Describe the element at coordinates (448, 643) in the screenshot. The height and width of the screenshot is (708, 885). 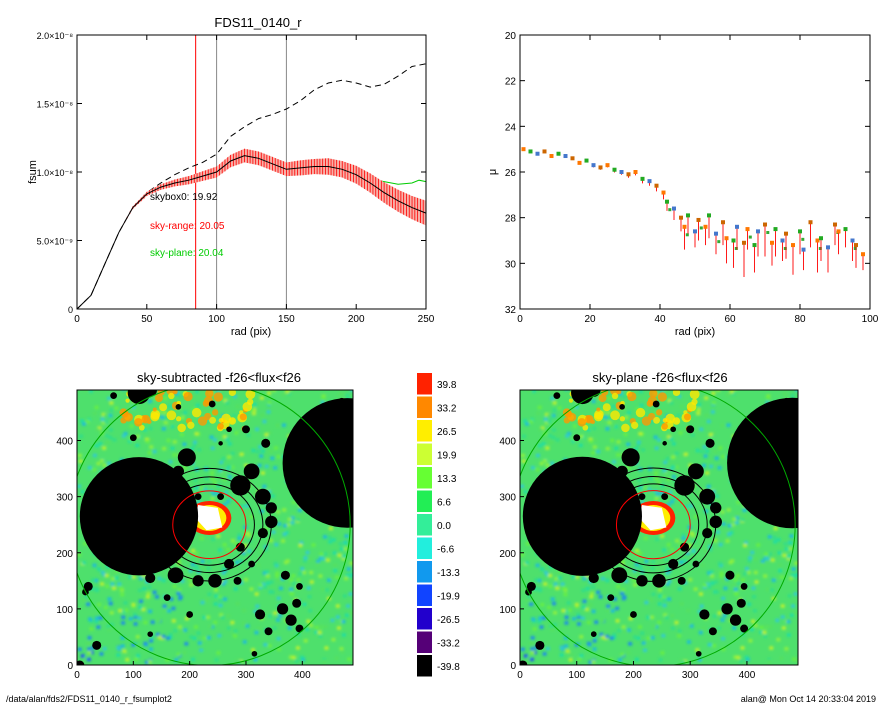
I see `colorbar-label: -33.2` at that location.